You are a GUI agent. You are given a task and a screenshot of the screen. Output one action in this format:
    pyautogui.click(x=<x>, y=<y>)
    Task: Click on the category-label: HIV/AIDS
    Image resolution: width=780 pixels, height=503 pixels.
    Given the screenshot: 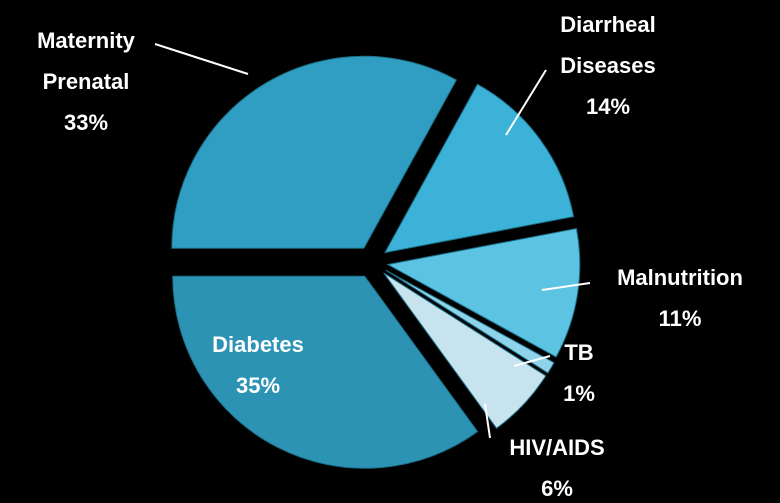 What is the action you would take?
    pyautogui.click(x=557, y=447)
    